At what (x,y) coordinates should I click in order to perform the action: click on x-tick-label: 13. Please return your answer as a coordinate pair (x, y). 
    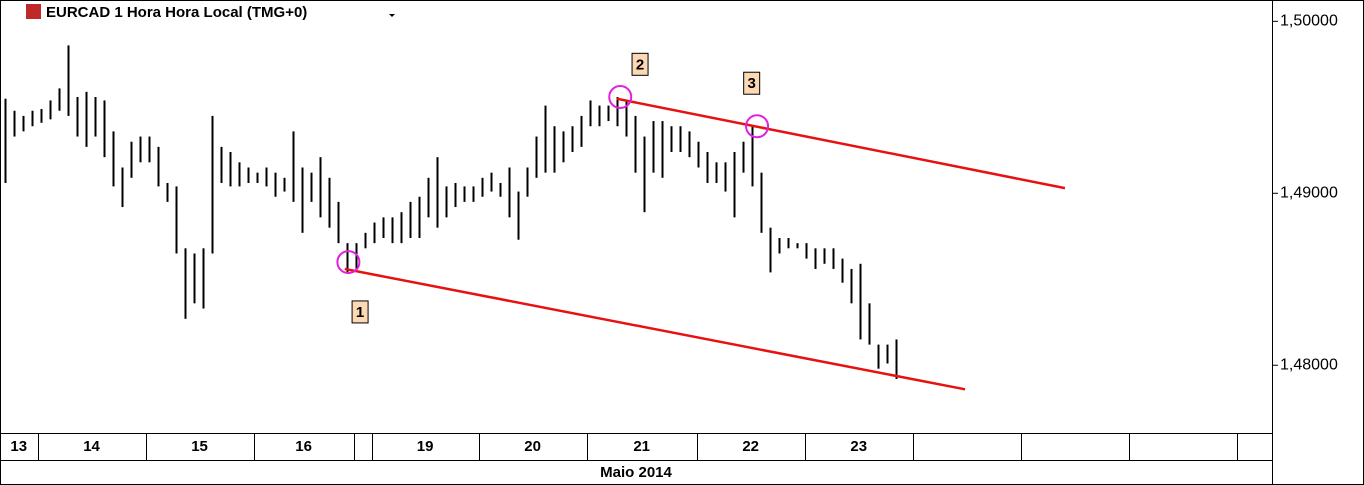
    Looking at the image, I should click on (18, 446).